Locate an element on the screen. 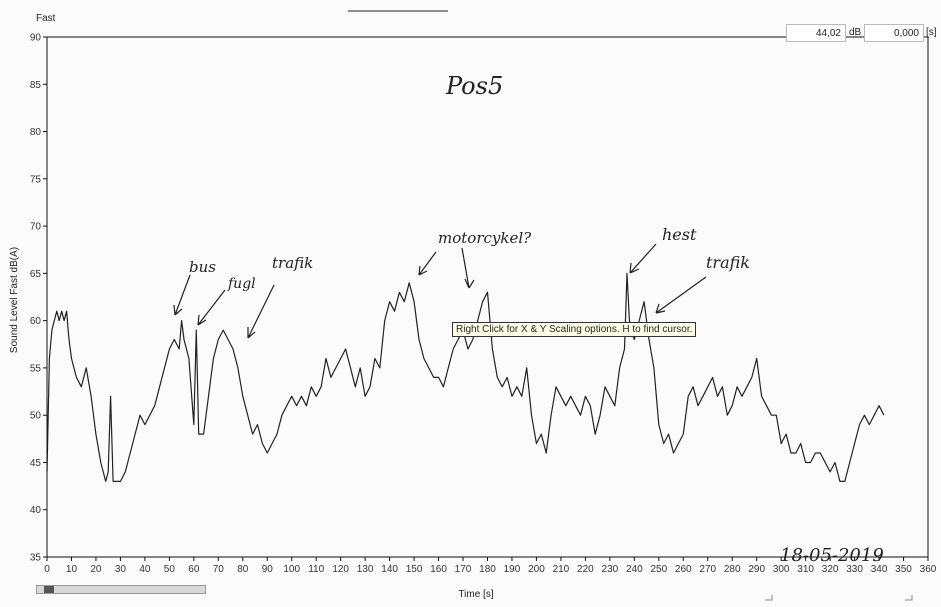  x-scrollbar is located at coordinates (121, 589).